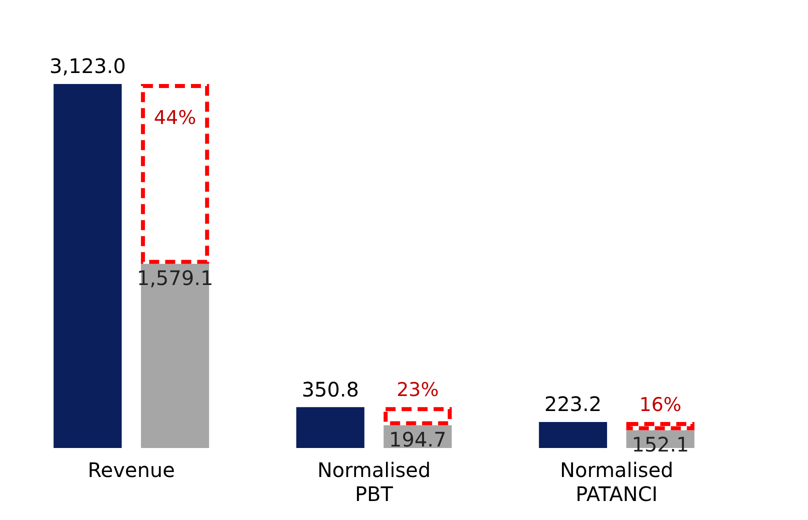 Image resolution: width=808 pixels, height=520 pixels. I want to click on x-tick-label: Normalised PATANCI, so click(617, 482).